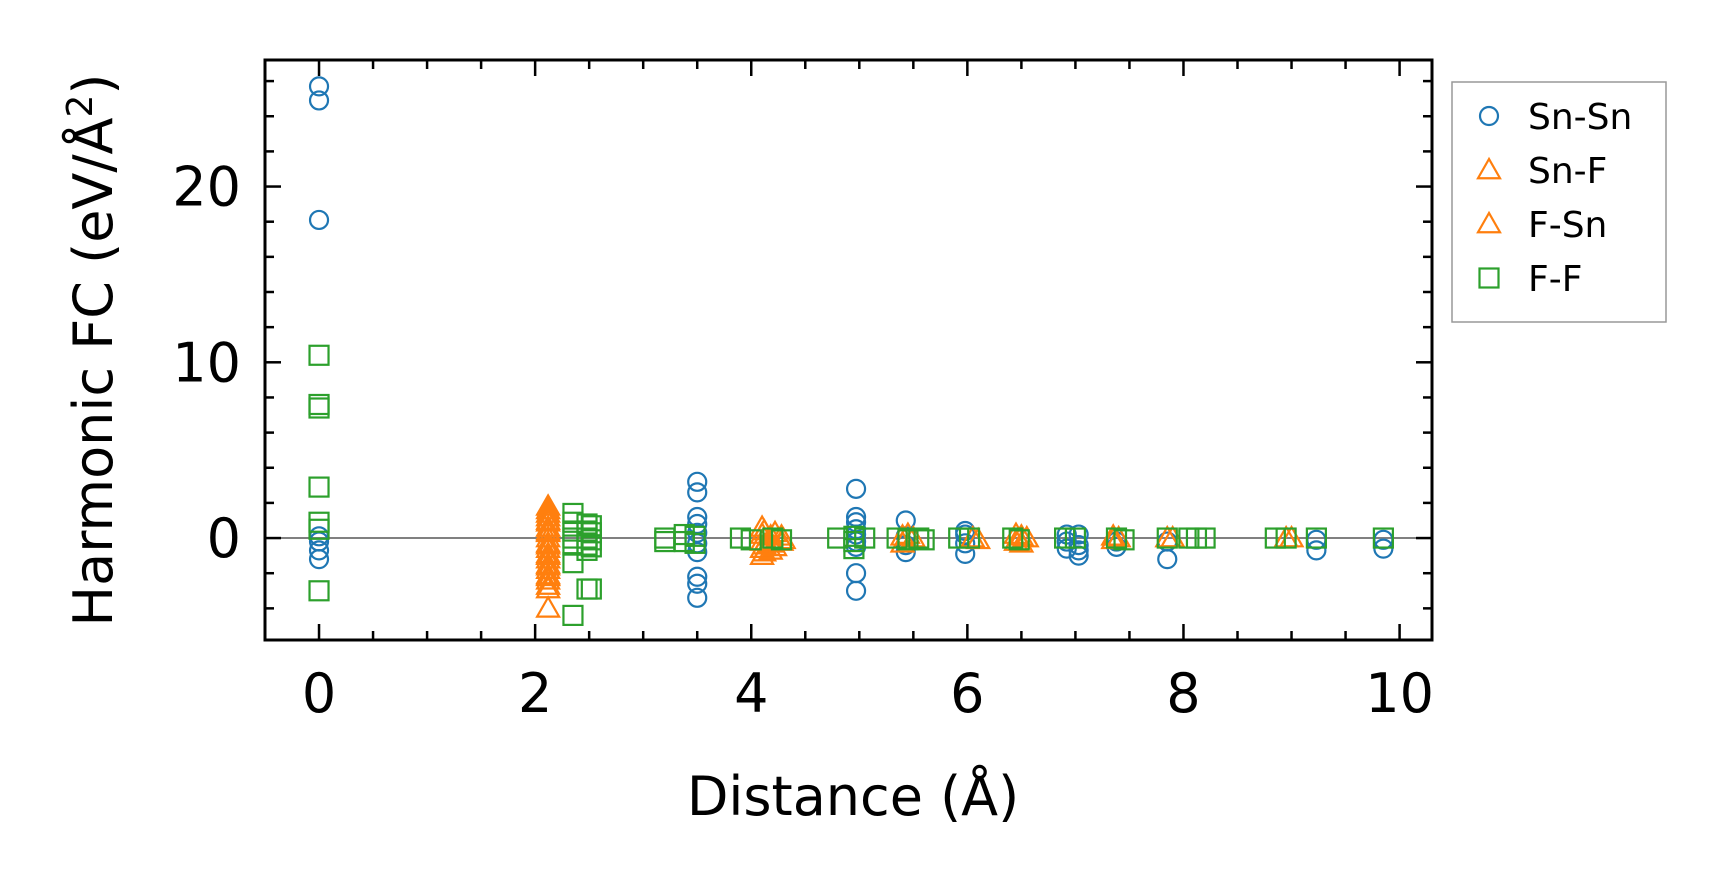  I want to click on legend-entry: Sn-Sn, so click(1555, 117).